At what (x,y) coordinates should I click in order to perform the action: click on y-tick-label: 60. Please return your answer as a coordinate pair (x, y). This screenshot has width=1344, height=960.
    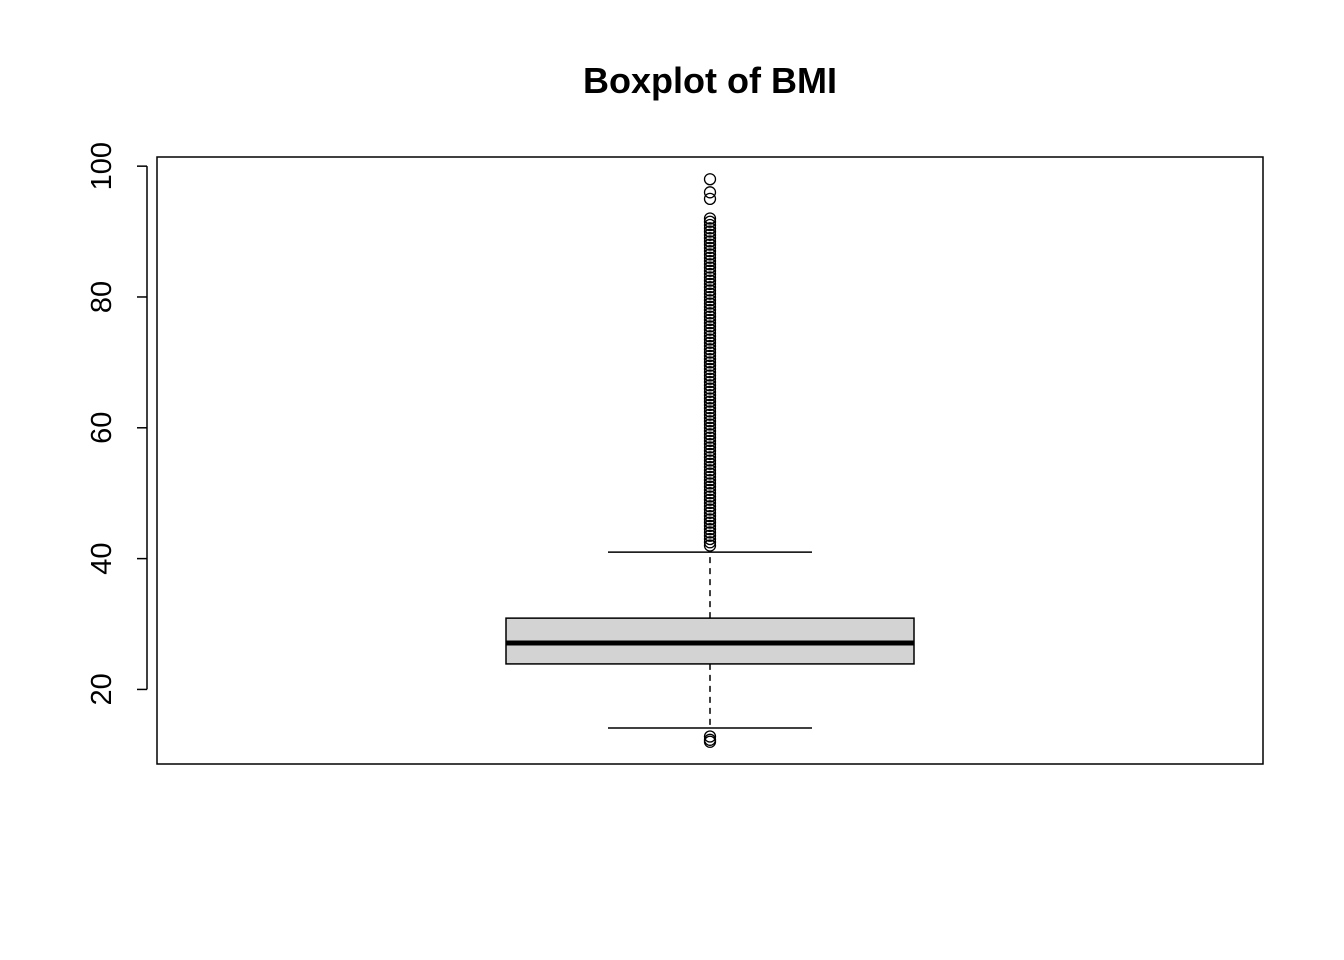
    Looking at the image, I should click on (102, 428).